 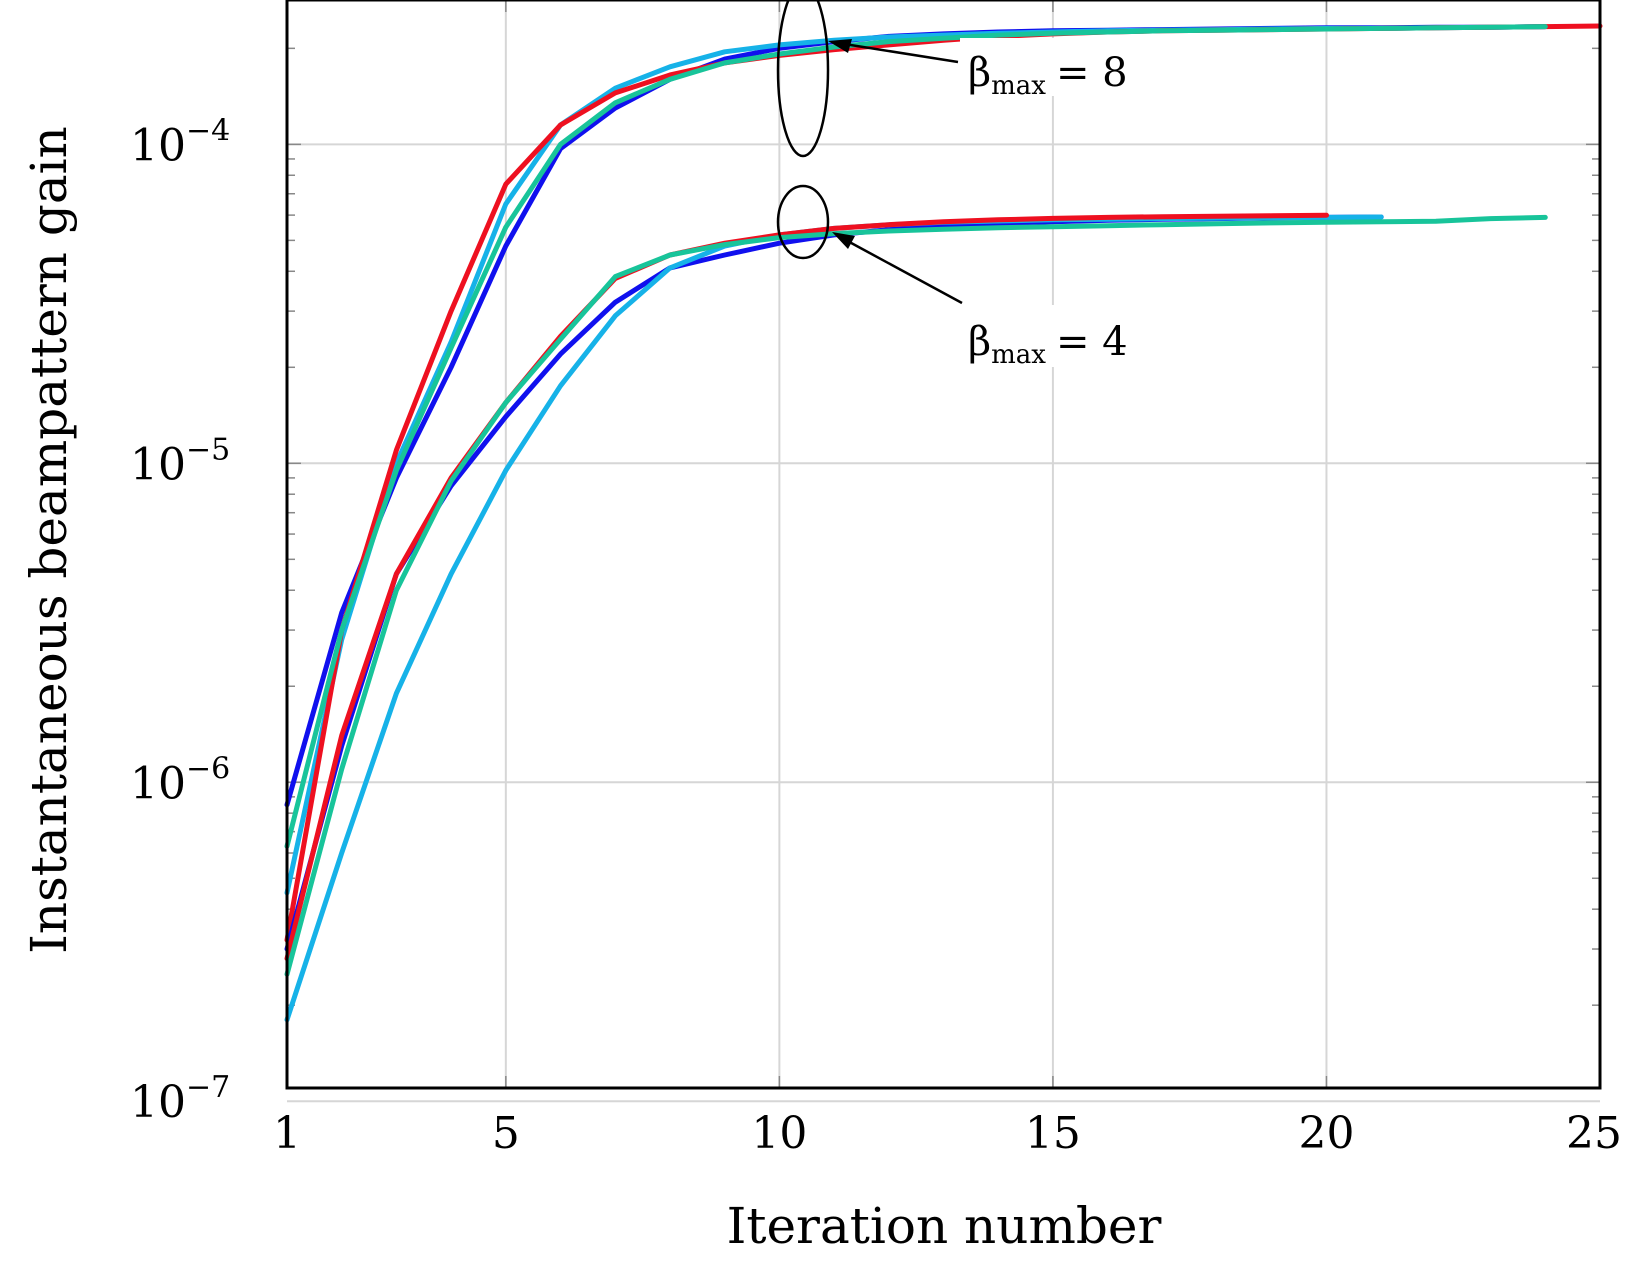 I want to click on y-tick-label: 10⁻⁴, so click(x=180, y=142).